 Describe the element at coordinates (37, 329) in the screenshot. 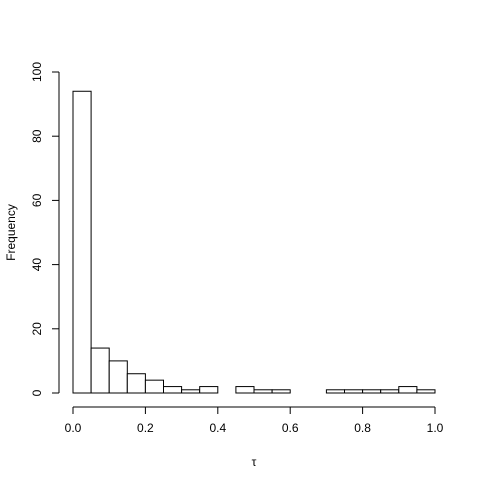

I see `y-tick-label: 20` at that location.